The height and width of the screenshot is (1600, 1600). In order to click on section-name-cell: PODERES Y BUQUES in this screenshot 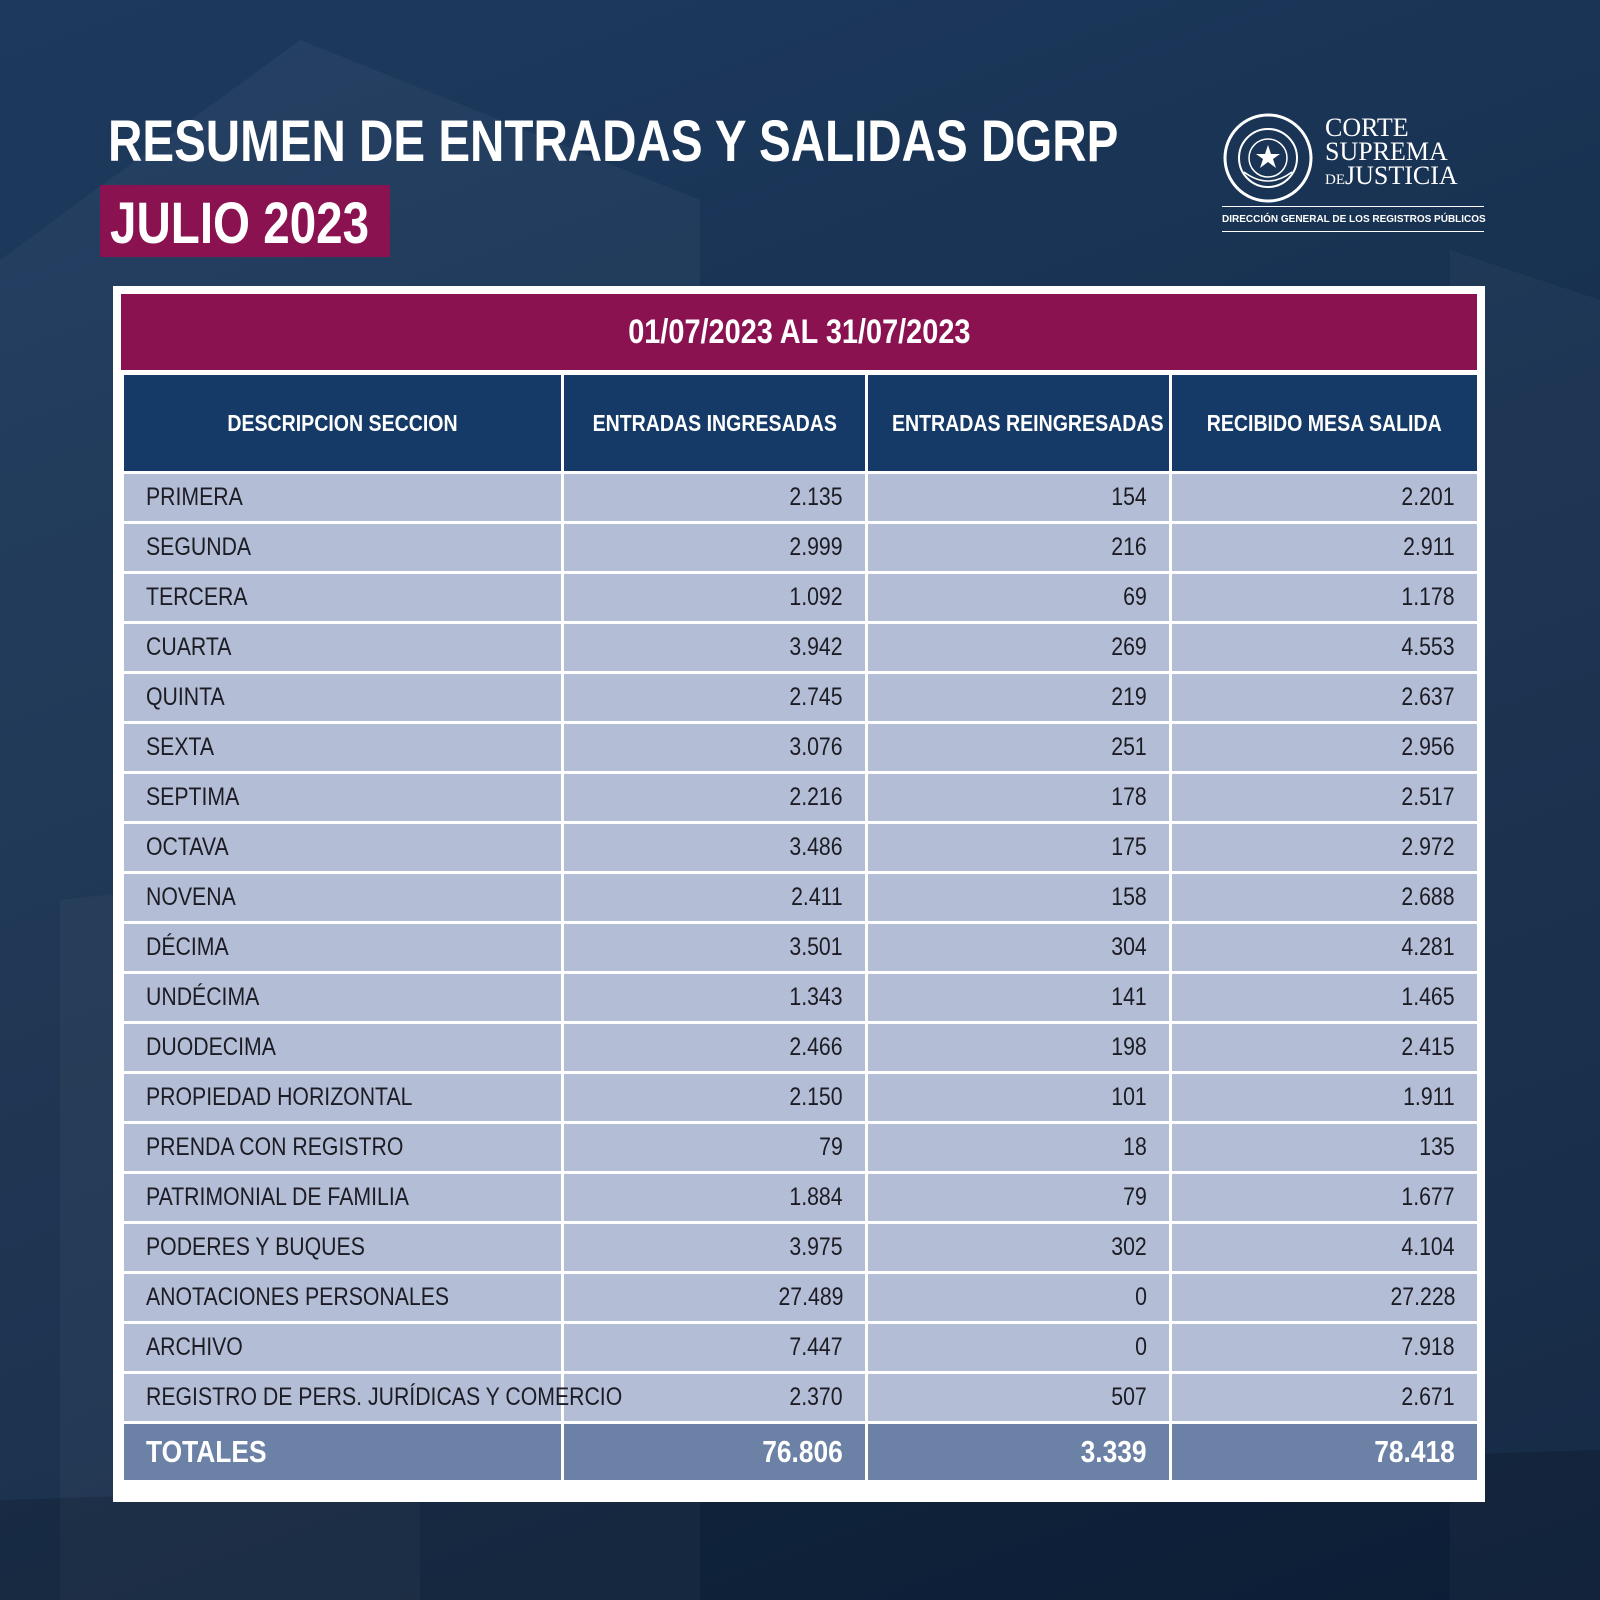, I will do `click(342, 1247)`.